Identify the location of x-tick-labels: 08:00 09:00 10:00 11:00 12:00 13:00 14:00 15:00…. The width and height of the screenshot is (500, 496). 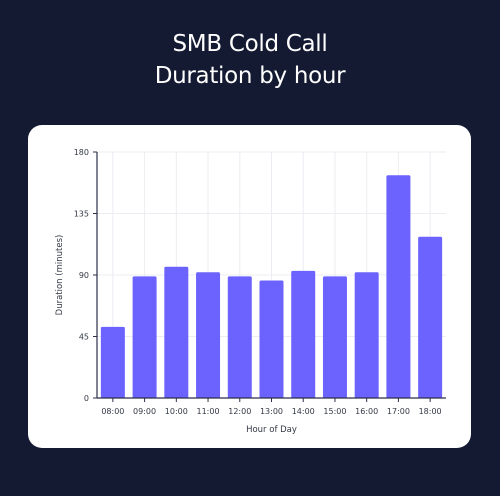
(271, 411).